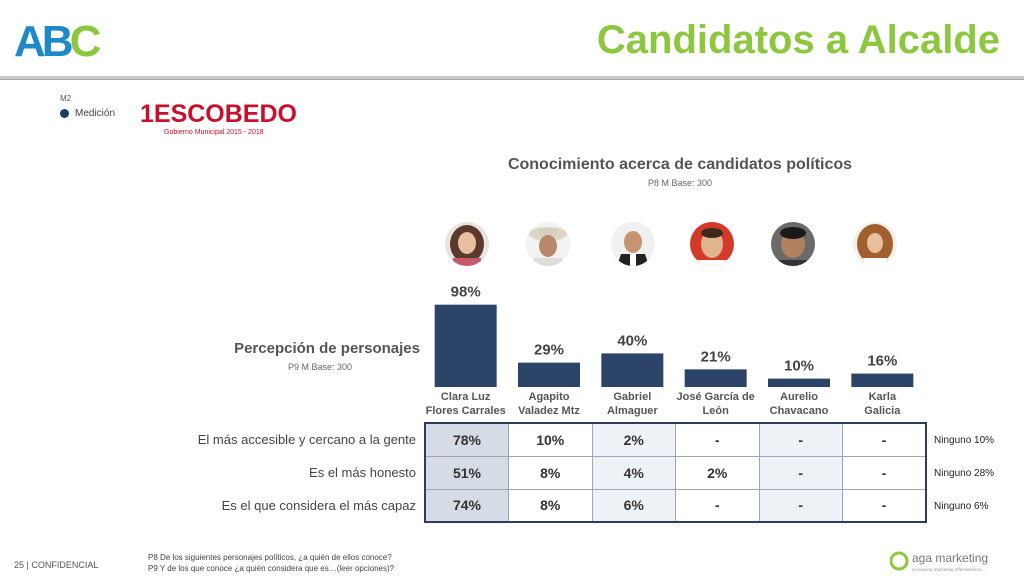  Describe the element at coordinates (466, 505) in the screenshot. I see `table-cell: 74%` at that location.